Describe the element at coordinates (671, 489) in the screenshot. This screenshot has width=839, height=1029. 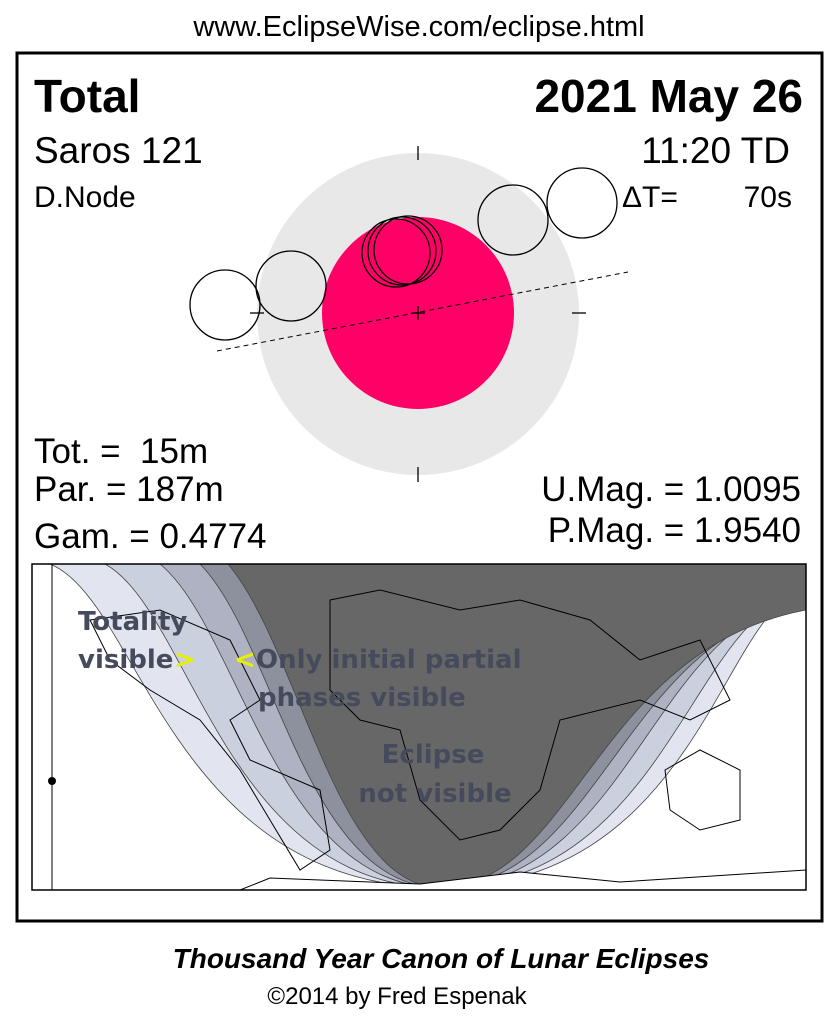
I see `umbral-magnitude: U.Mag. = 1.0095` at that location.